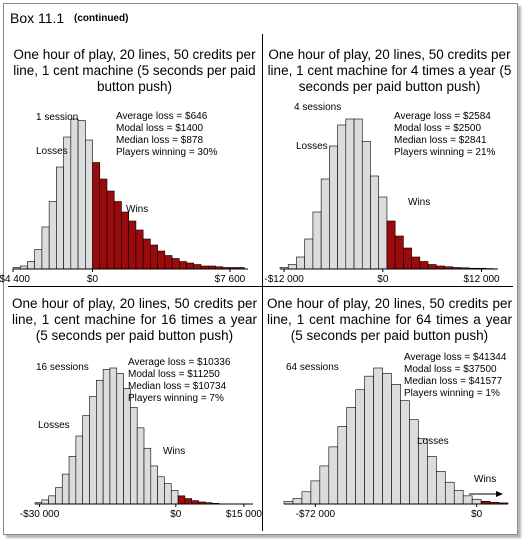 Image resolution: width=524 pixels, height=540 pixels. What do you see at coordinates (101, 18) in the screenshot?
I see `box-subtitle: (continued)` at bounding box center [101, 18].